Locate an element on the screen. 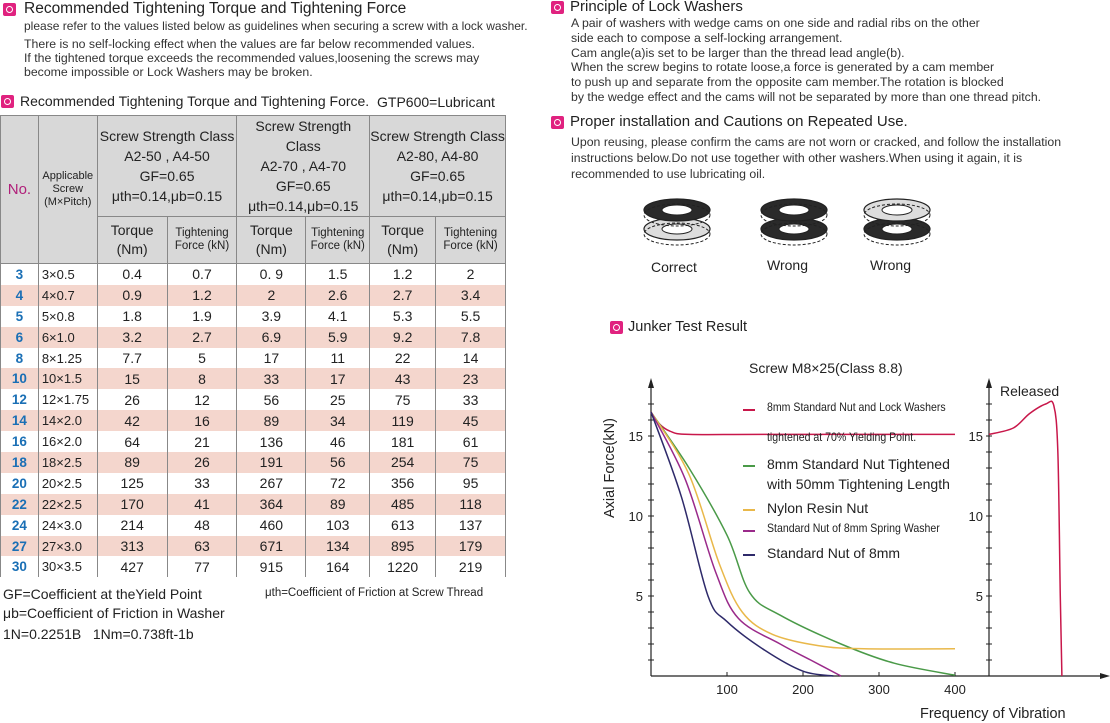 The image size is (1110, 723). row-value: 2.7 is located at coordinates (202, 337).